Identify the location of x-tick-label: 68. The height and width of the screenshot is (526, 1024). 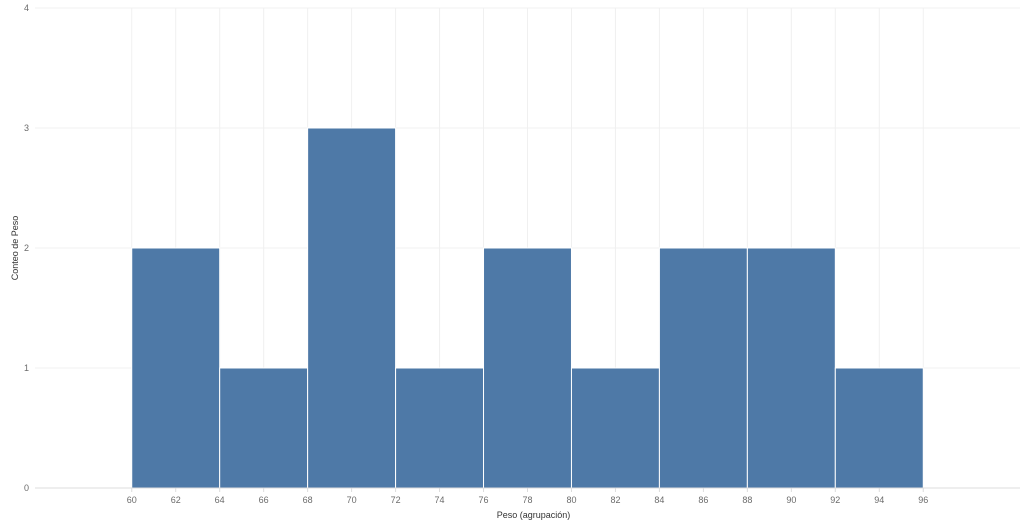
(308, 500).